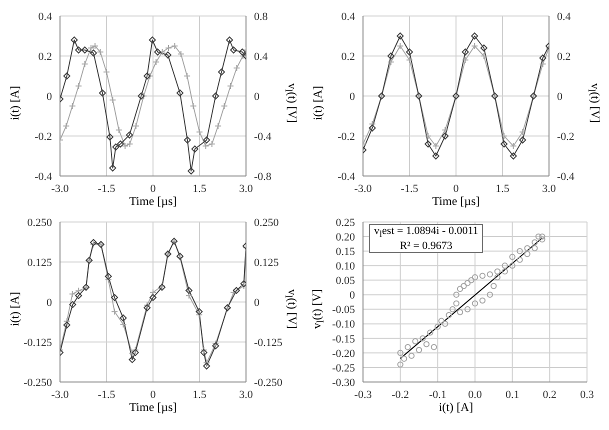  I want to click on x-tick-label: -0.1, so click(437, 394).